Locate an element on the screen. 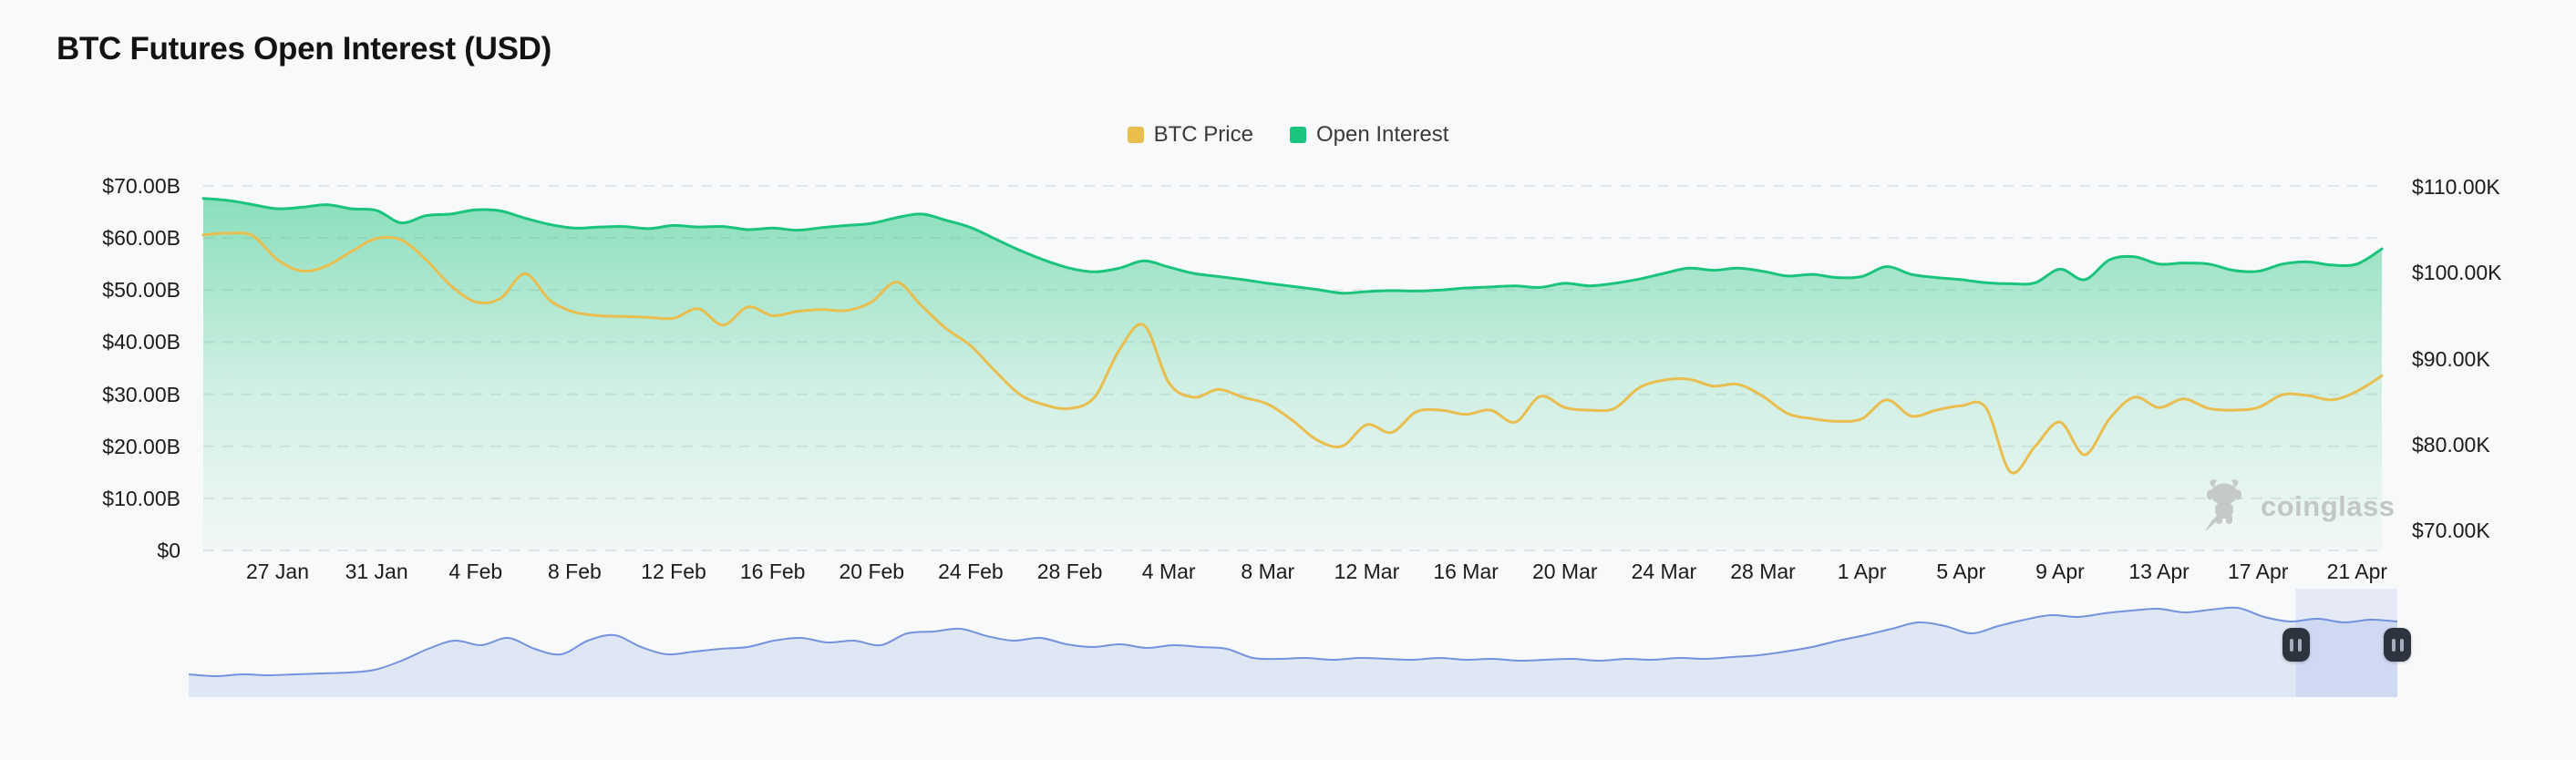 The height and width of the screenshot is (760, 2576). legend-item-btc-price: BTC Price is located at coordinates (1190, 135).